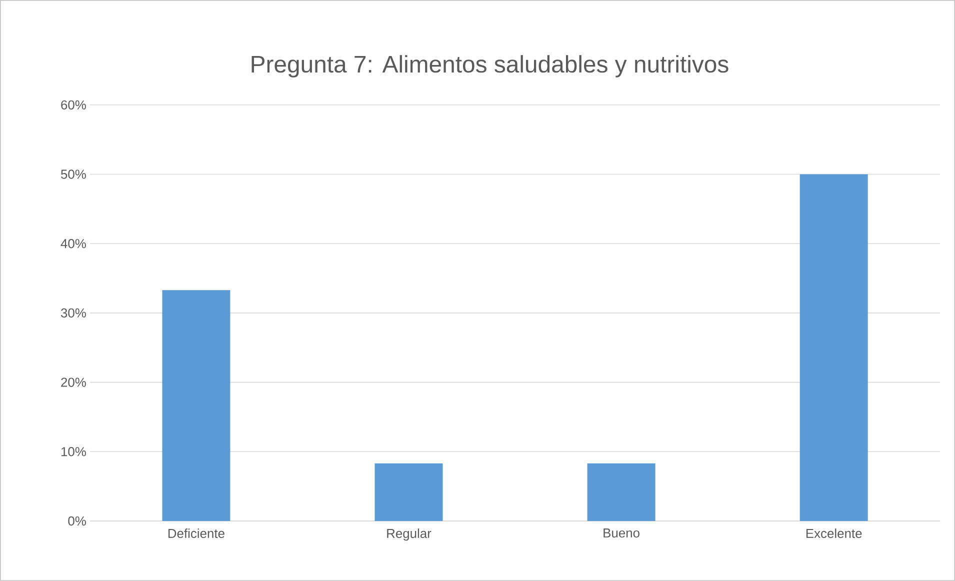 This screenshot has width=955, height=581. I want to click on y-tick-label: 10%, so click(73, 451).